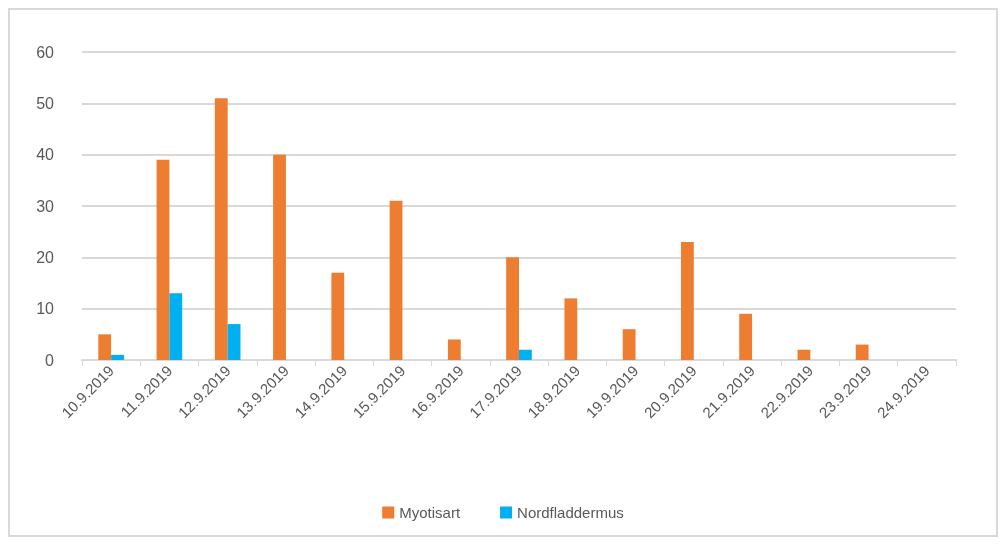 The image size is (1002, 545). Describe the element at coordinates (45, 103) in the screenshot. I see `y-tick-label: 50` at that location.